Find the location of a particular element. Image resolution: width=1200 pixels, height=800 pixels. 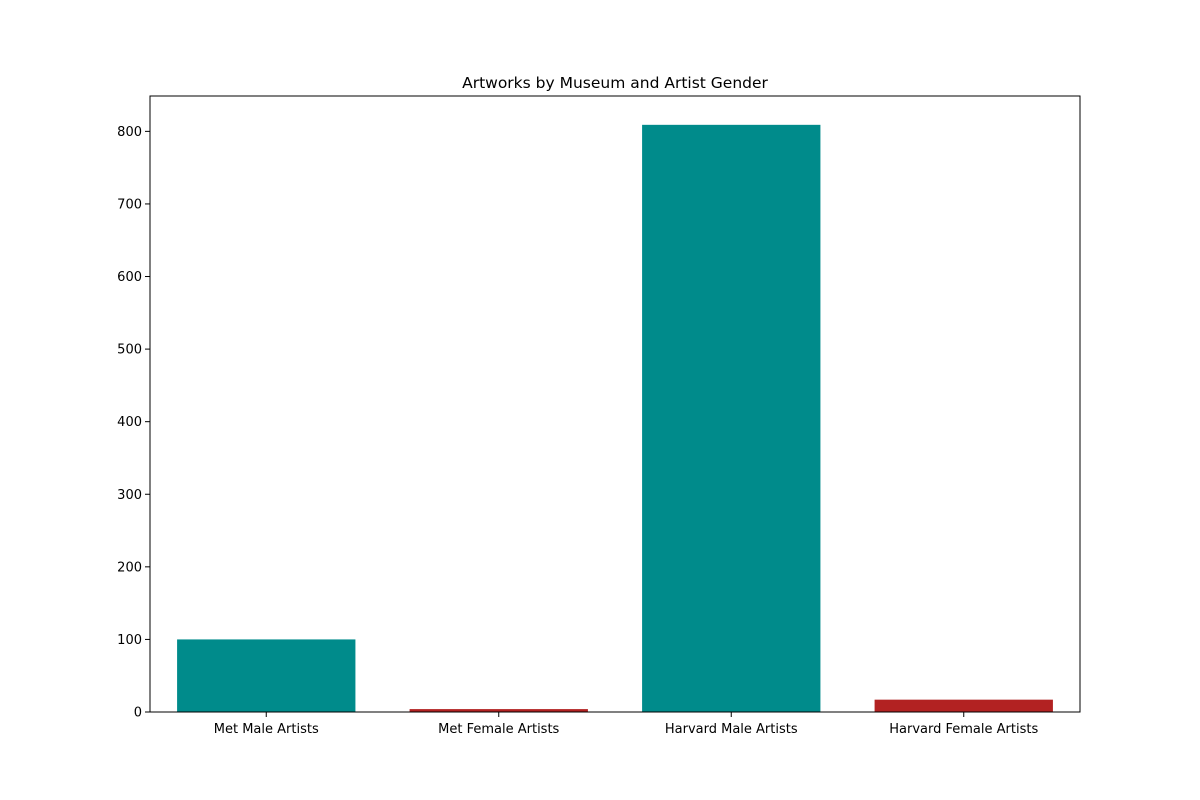

bar-met-female-artists is located at coordinates (498, 710).